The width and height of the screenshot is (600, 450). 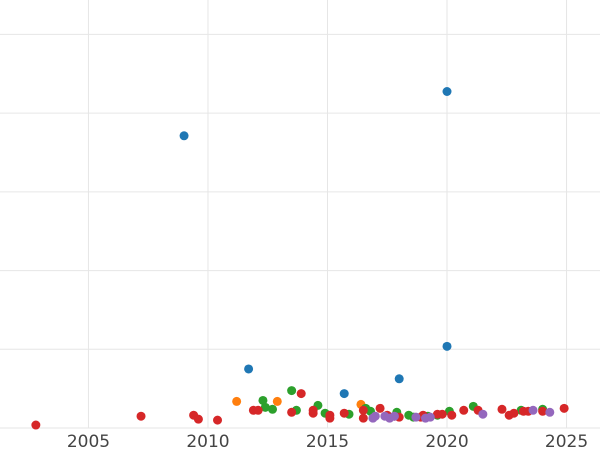 What do you see at coordinates (207, 441) in the screenshot?
I see `x-tick-label: 2010` at bounding box center [207, 441].